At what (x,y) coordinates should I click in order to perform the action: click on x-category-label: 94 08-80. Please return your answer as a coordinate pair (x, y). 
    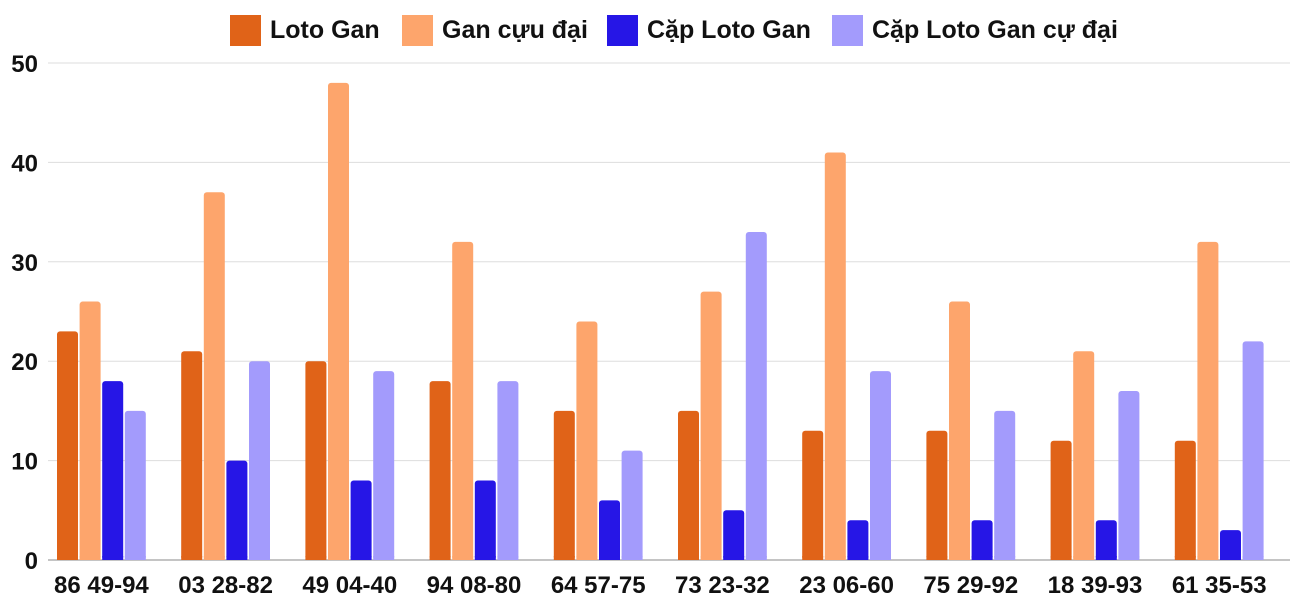
    Looking at the image, I should click on (474, 585).